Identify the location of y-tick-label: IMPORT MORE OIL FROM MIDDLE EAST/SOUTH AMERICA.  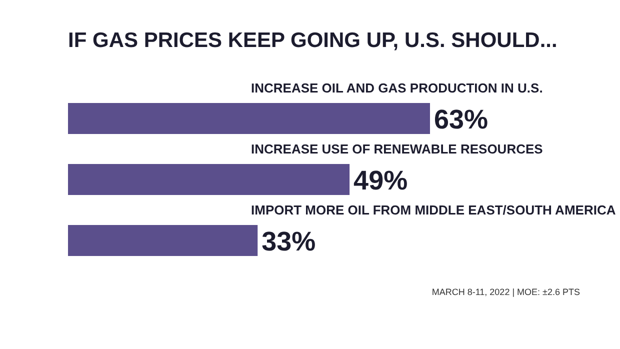
(433, 210).